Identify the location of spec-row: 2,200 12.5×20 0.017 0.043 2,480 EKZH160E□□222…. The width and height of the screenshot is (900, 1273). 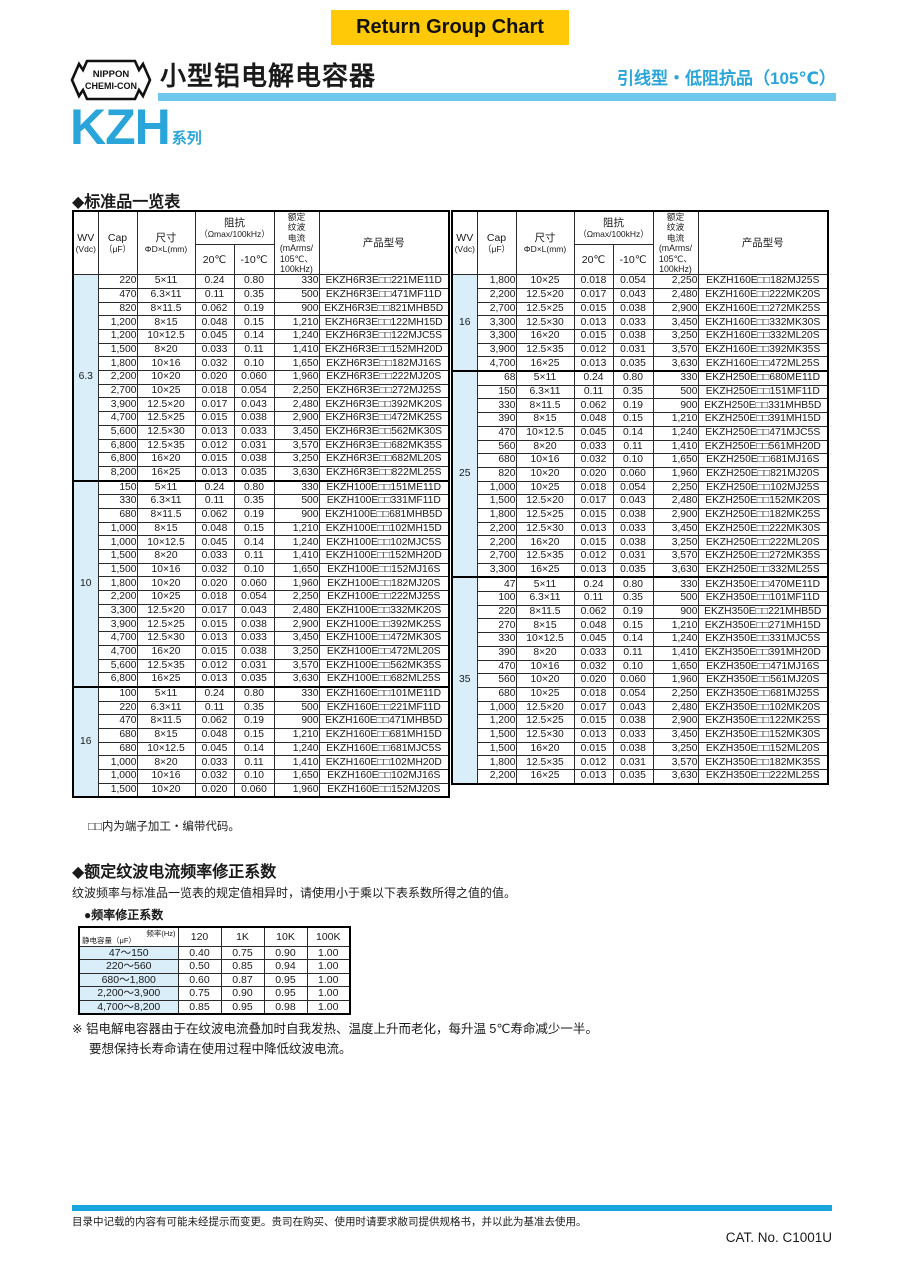
(640, 295).